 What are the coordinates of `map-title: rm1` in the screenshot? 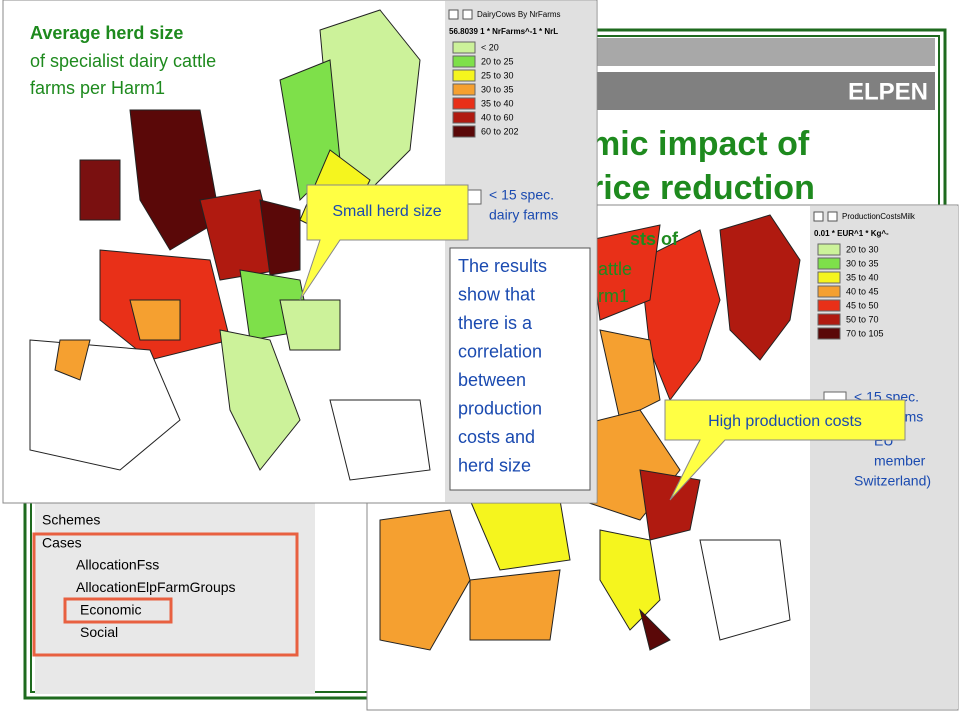 It's located at (613, 296).